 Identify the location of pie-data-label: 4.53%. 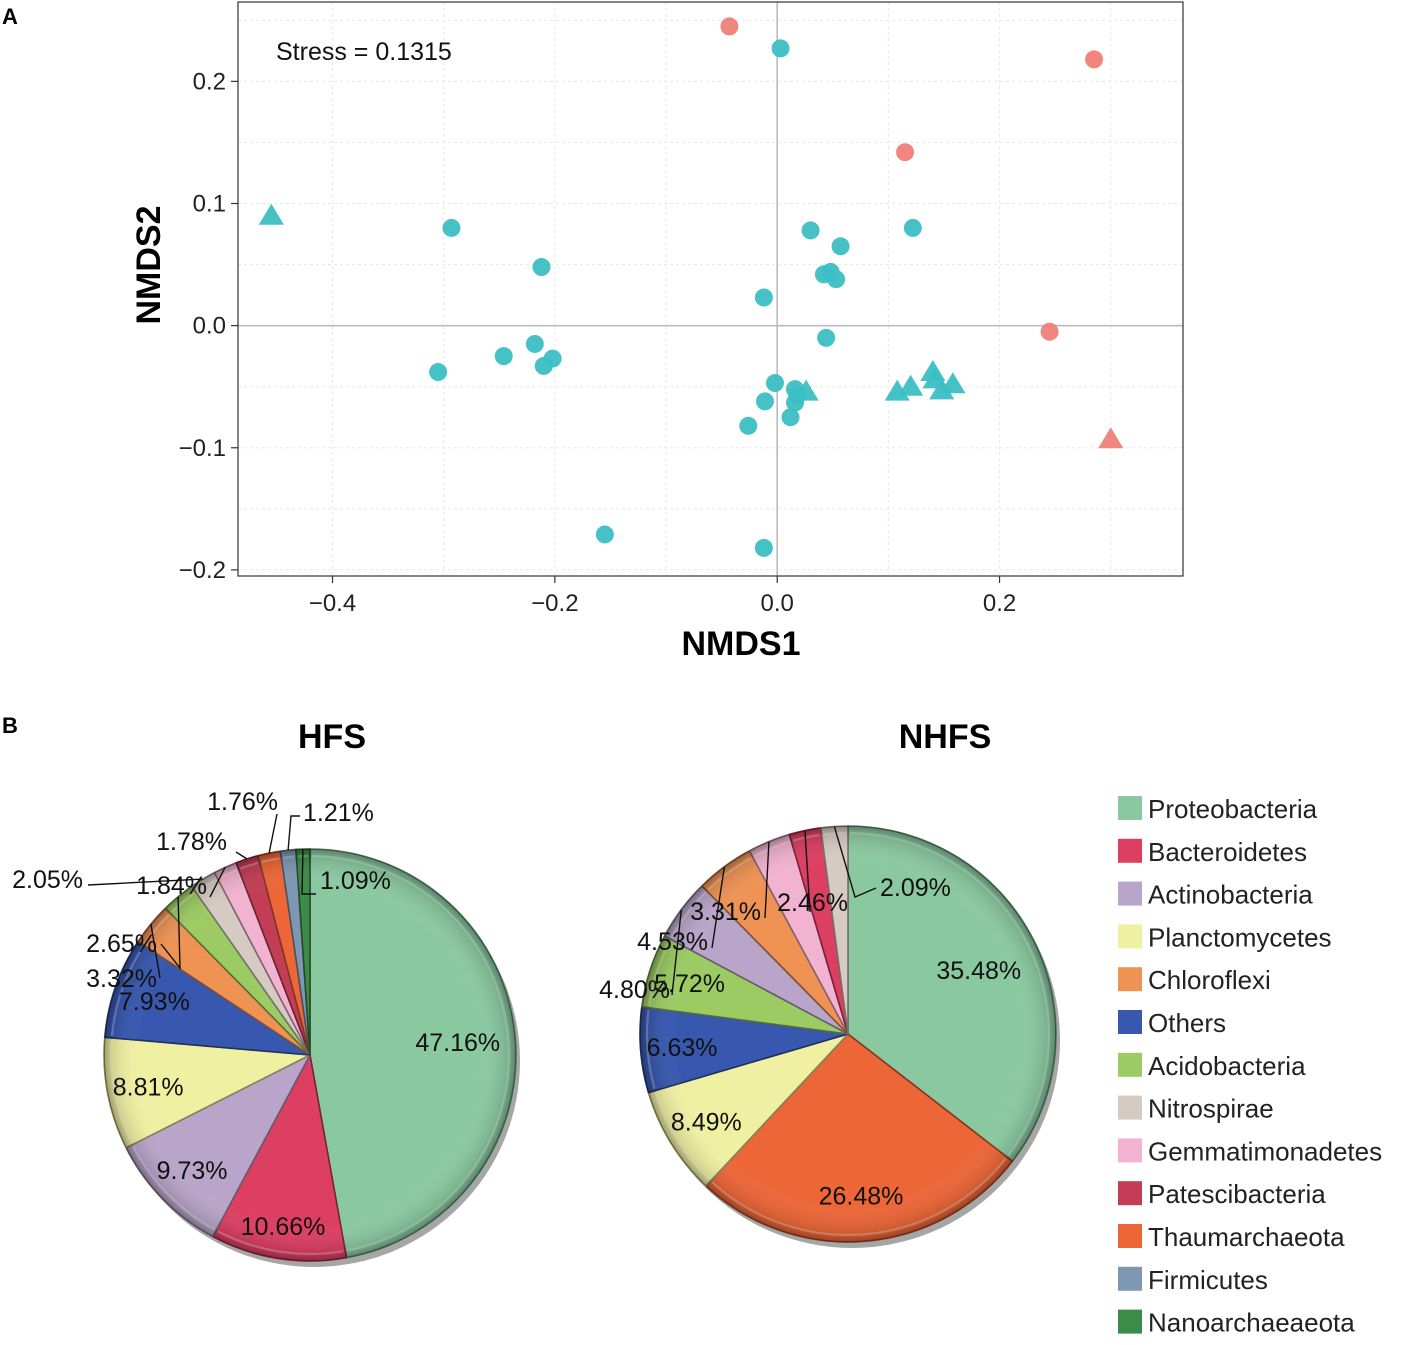
(672, 942).